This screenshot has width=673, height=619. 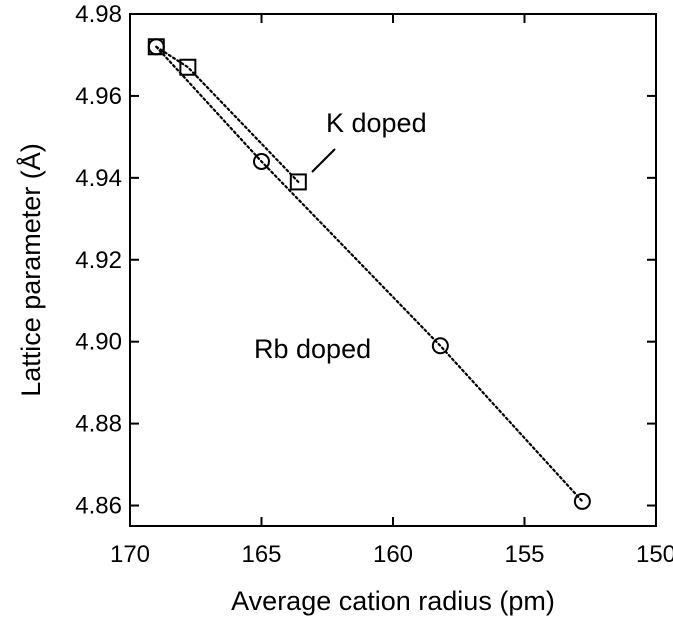 What do you see at coordinates (98, 96) in the screenshot?
I see `y-tick-label: 4.96` at bounding box center [98, 96].